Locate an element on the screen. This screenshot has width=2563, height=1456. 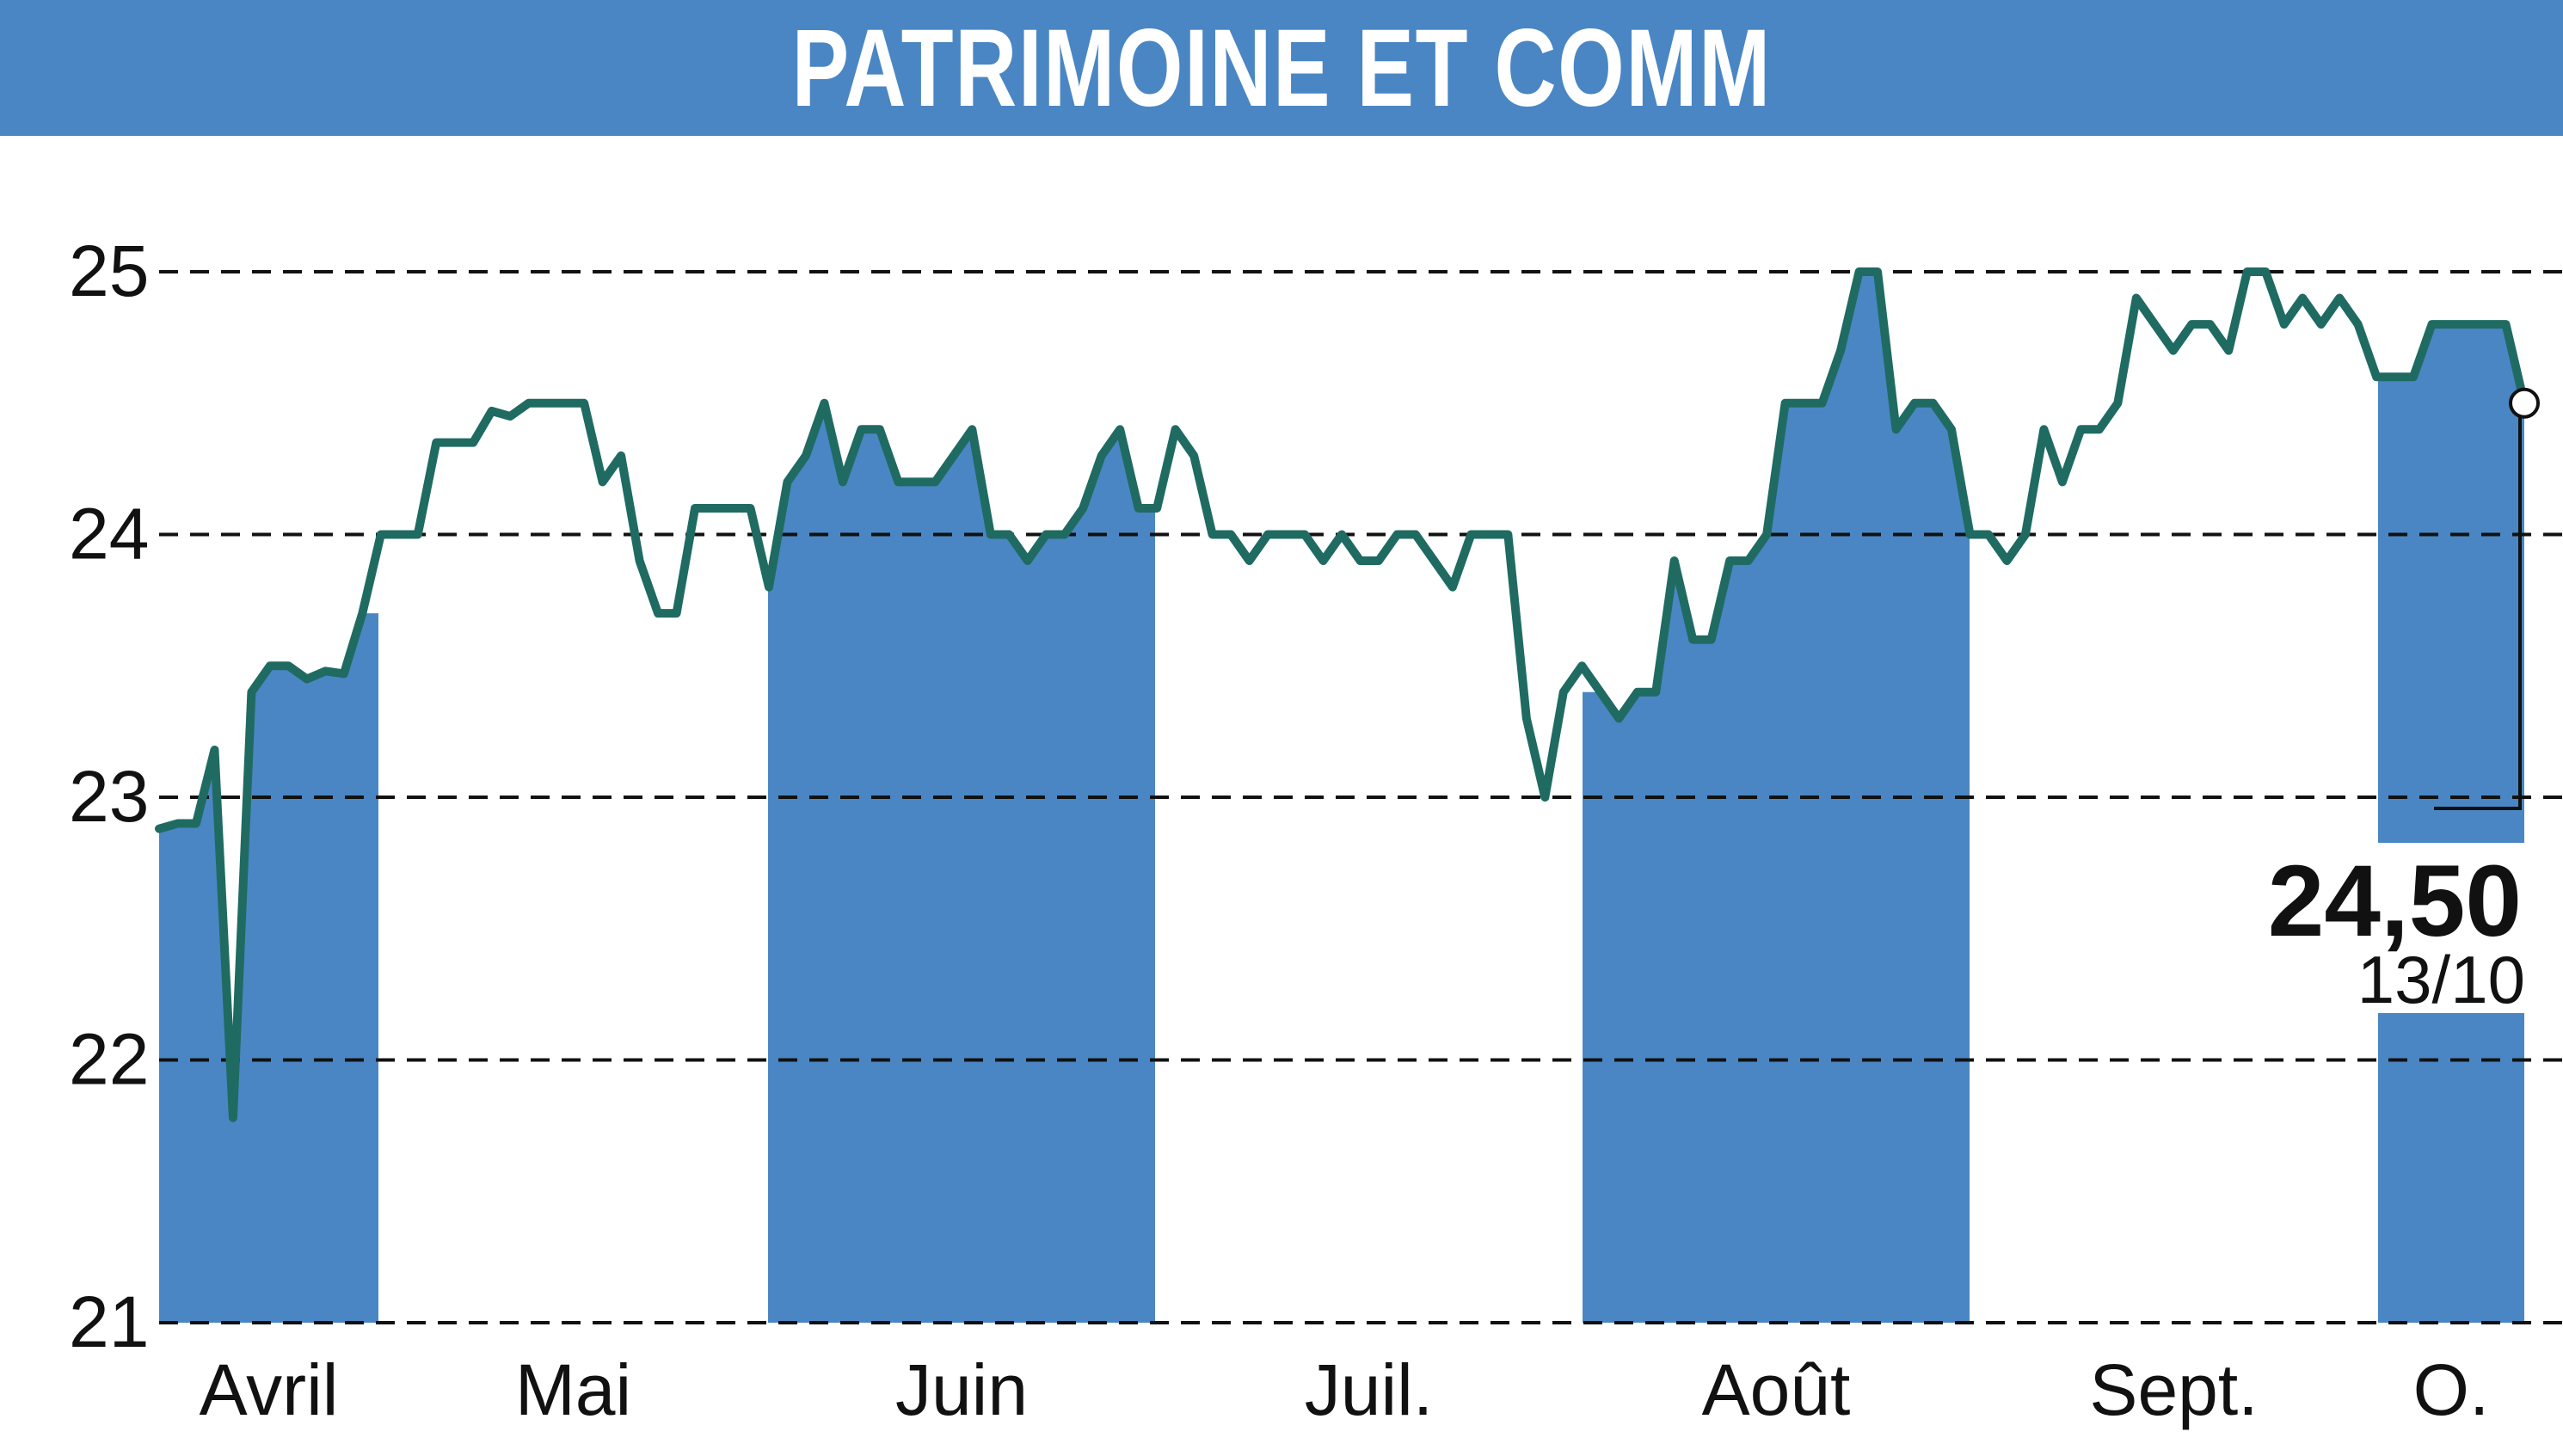
y-axis-labels: 25 24 23 22 21 is located at coordinates (109, 796).